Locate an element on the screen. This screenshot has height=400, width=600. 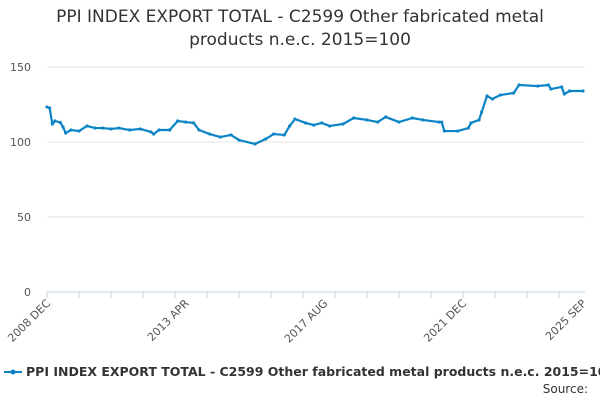
x-tick-label: 2017 AUG is located at coordinates (306, 321).